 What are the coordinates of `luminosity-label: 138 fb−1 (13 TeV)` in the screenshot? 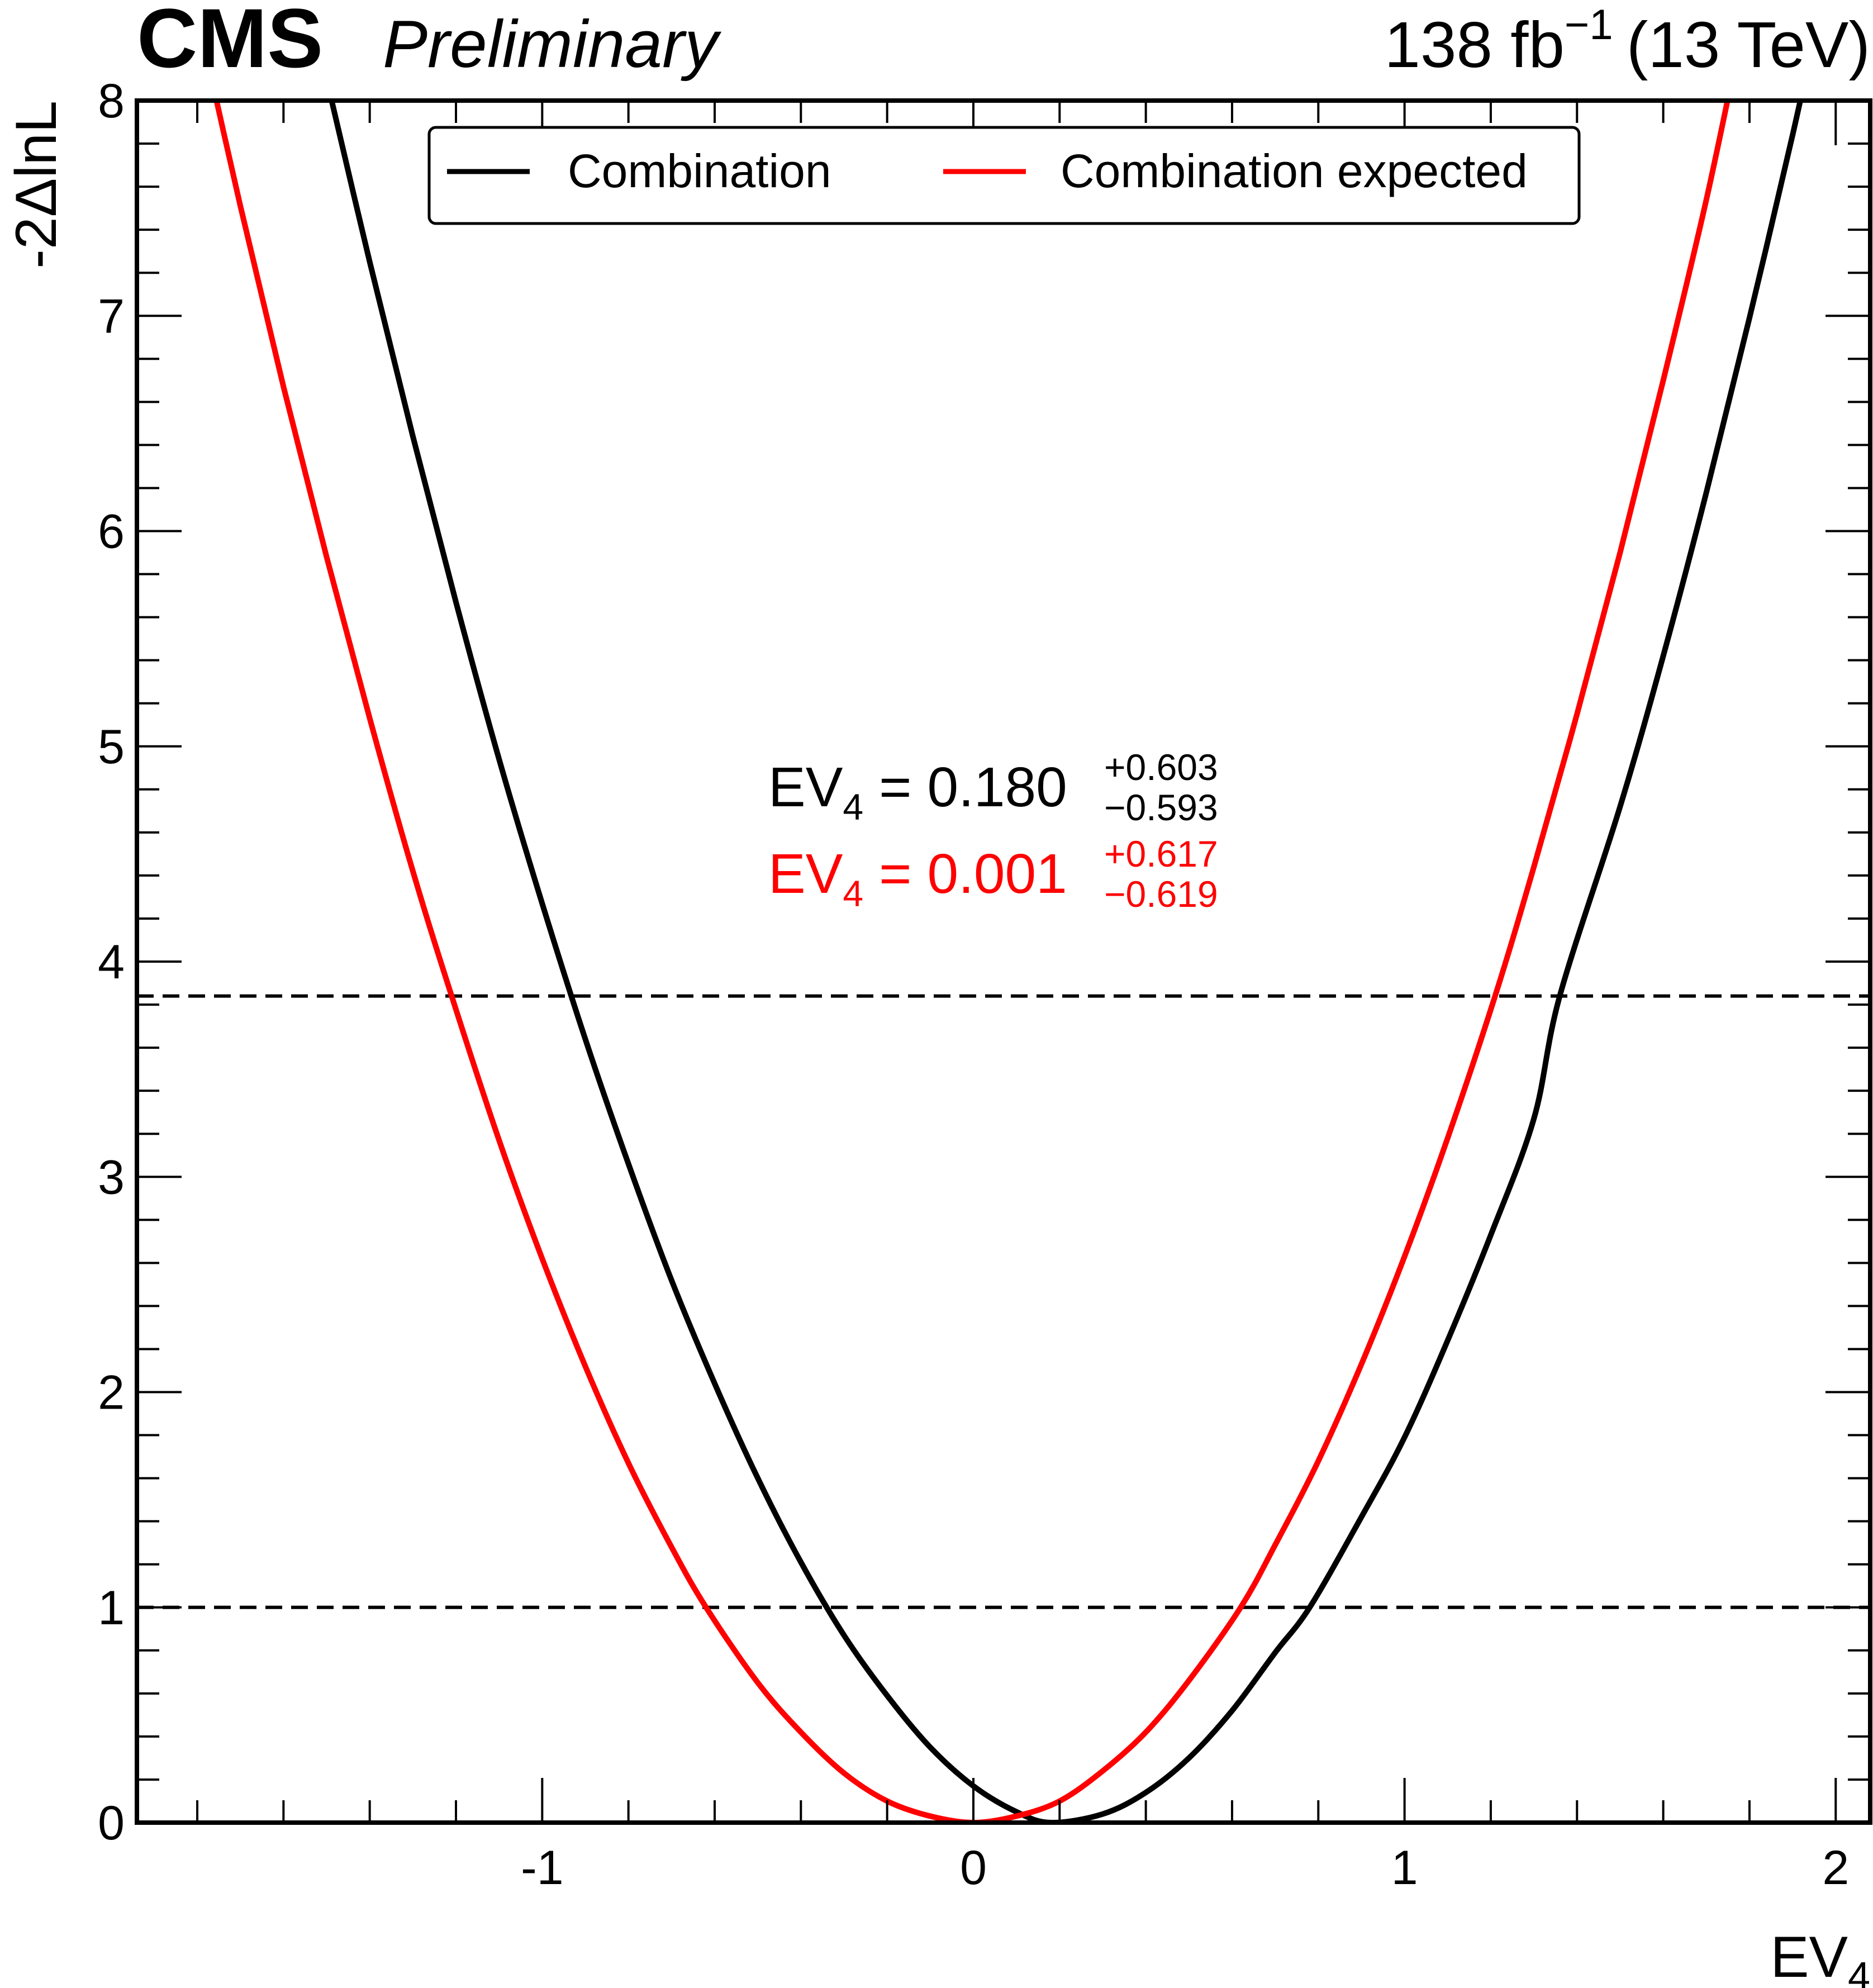 It's located at (1627, 41).